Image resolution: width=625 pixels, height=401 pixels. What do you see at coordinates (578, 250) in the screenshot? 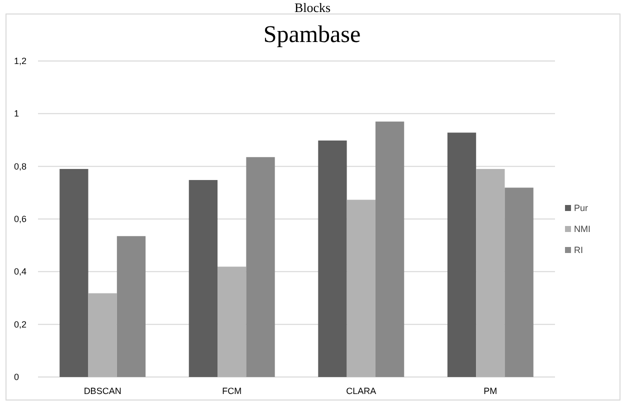
I see `legend-label: RI` at bounding box center [578, 250].